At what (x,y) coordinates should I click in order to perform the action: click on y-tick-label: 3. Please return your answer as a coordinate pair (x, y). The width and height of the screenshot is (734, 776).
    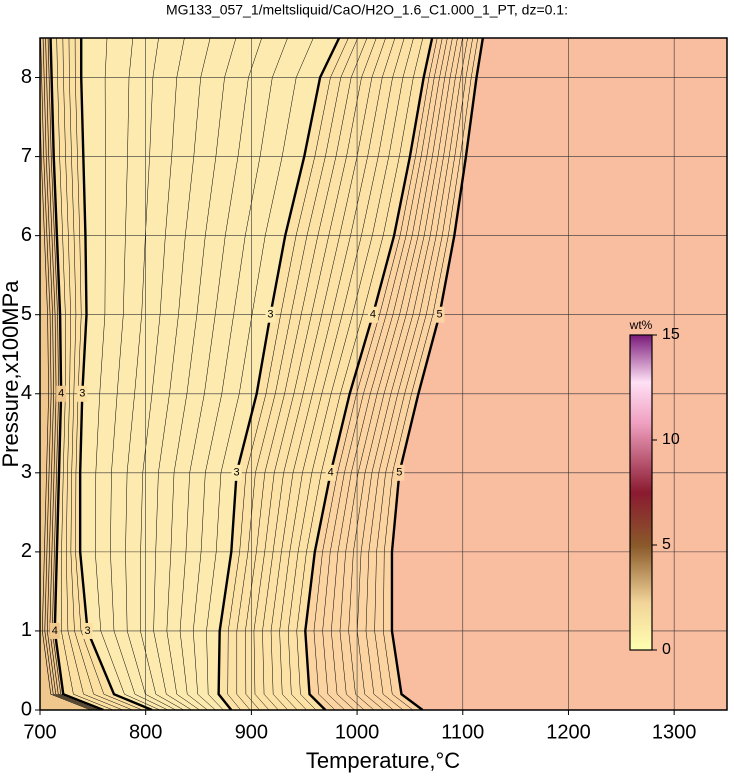
    Looking at the image, I should click on (26, 472).